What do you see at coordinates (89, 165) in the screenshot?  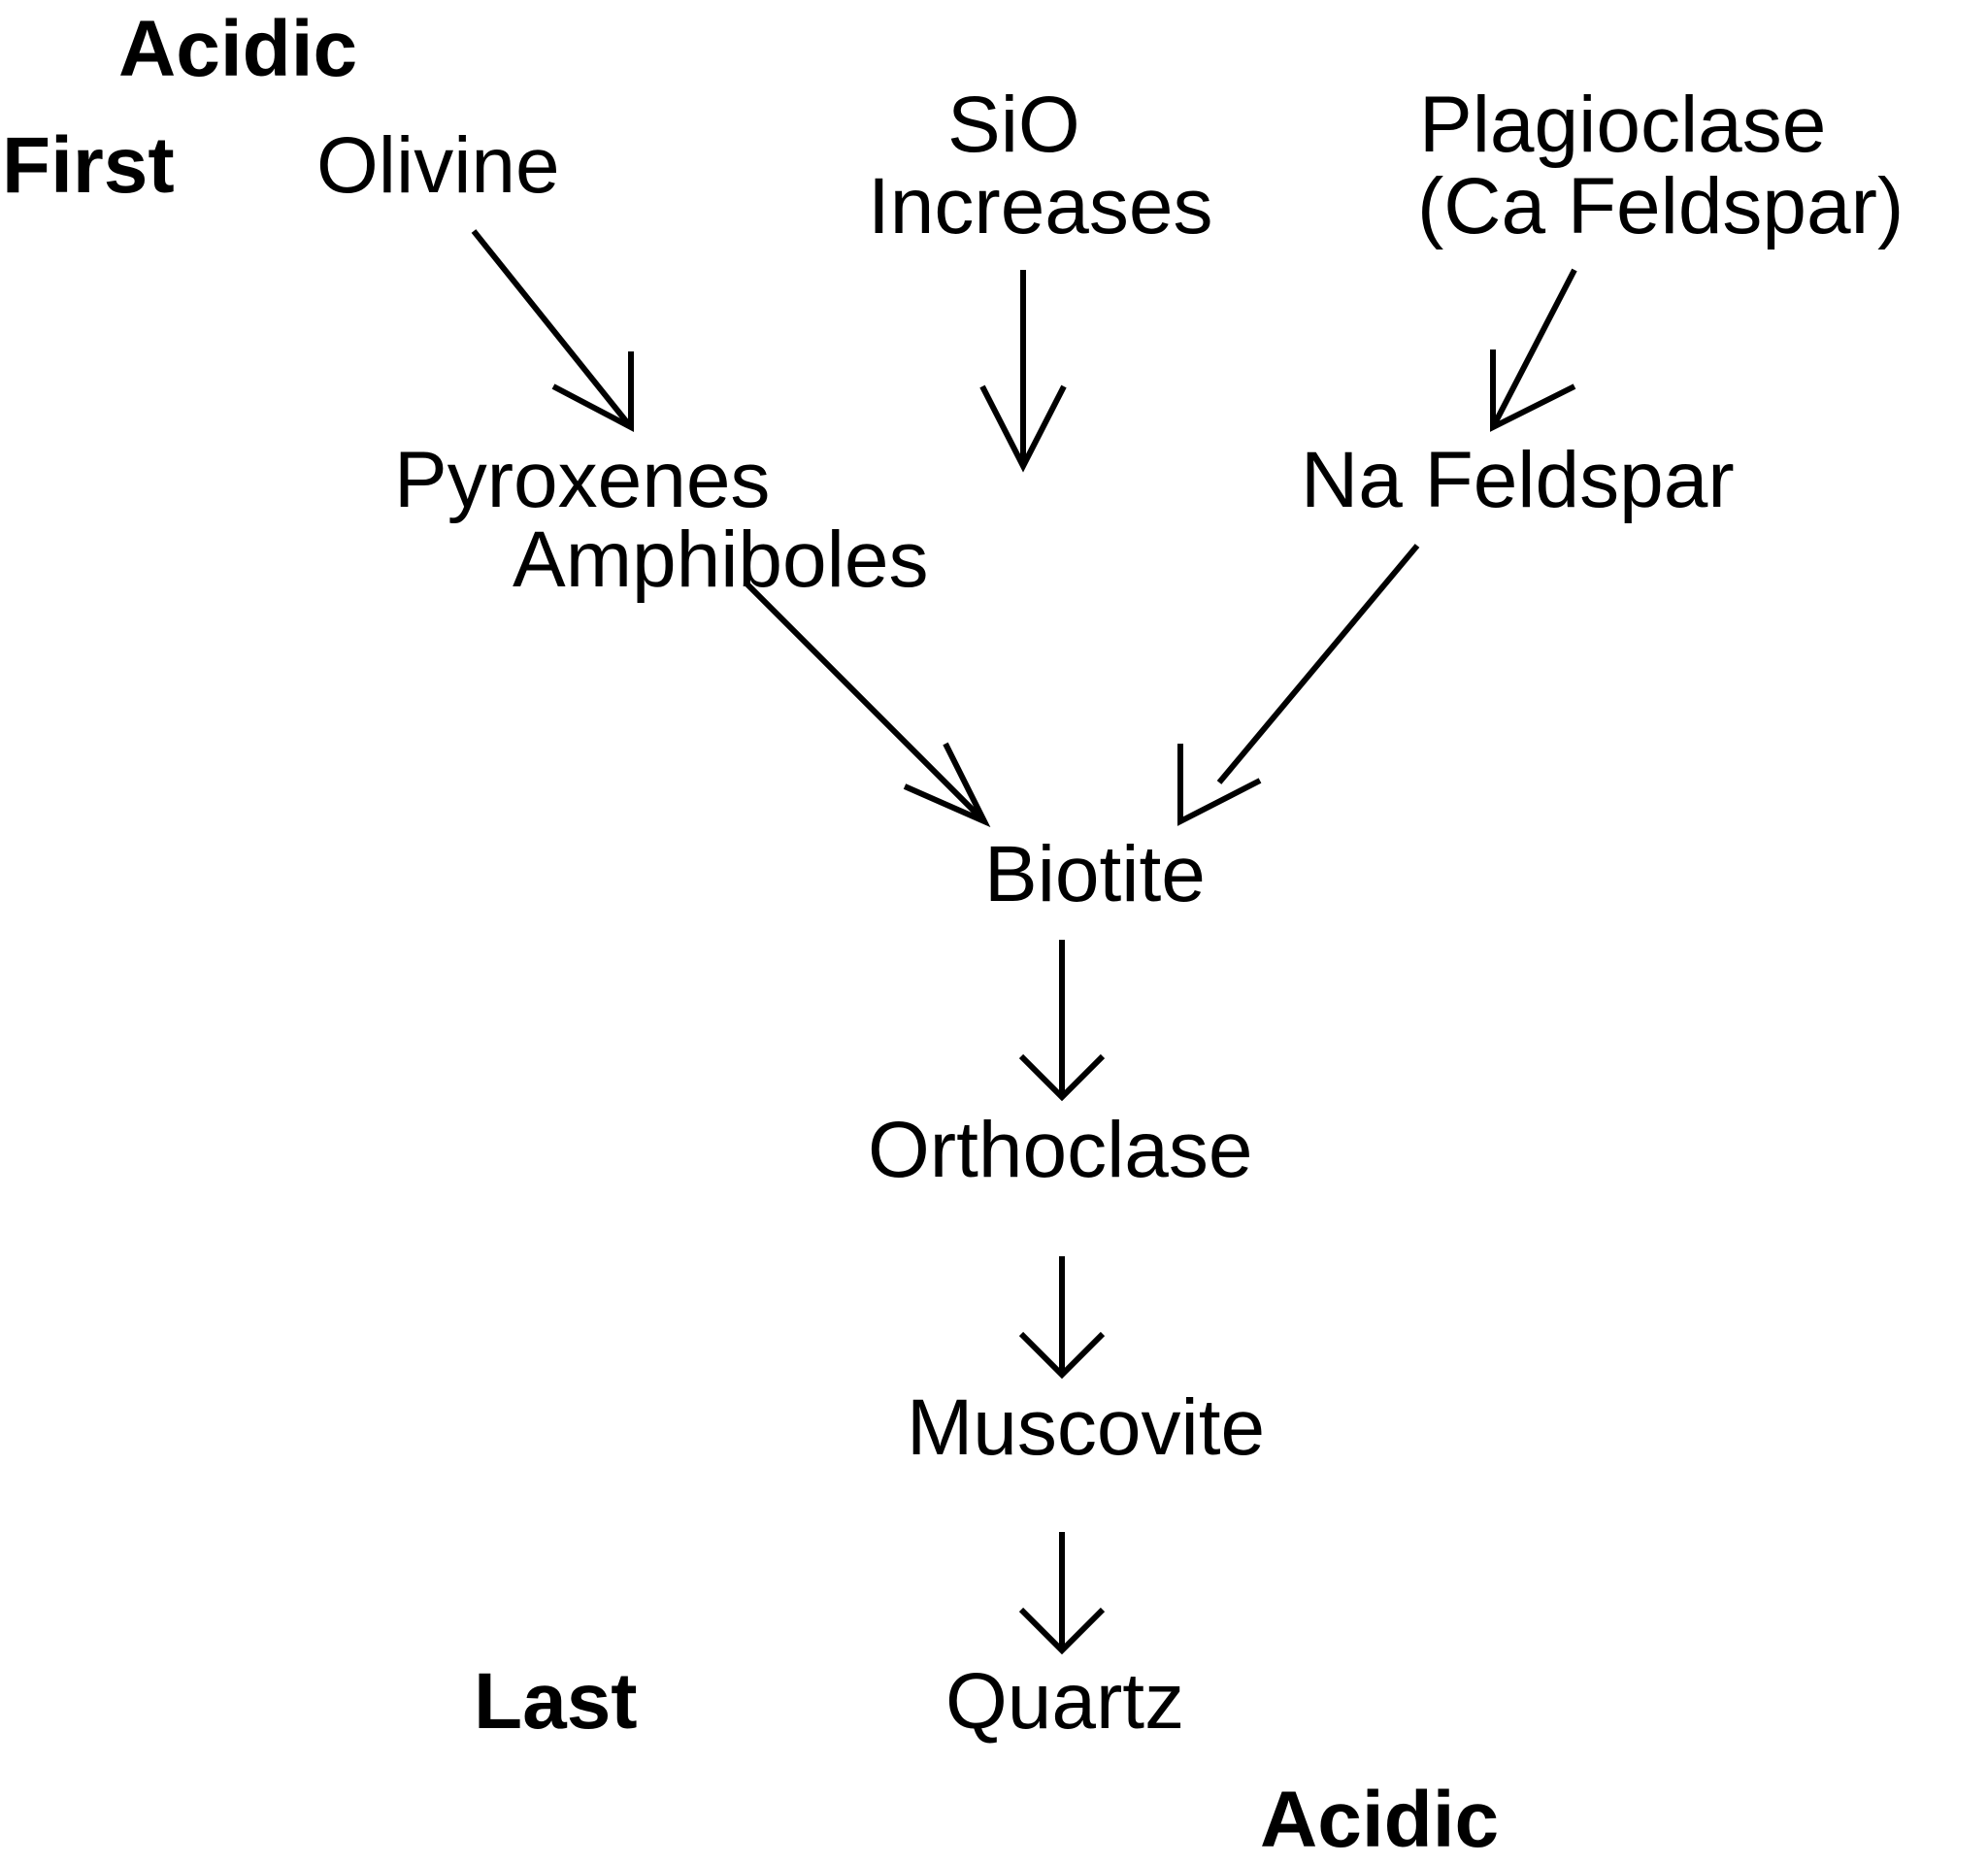 I see `first-label: First` at bounding box center [89, 165].